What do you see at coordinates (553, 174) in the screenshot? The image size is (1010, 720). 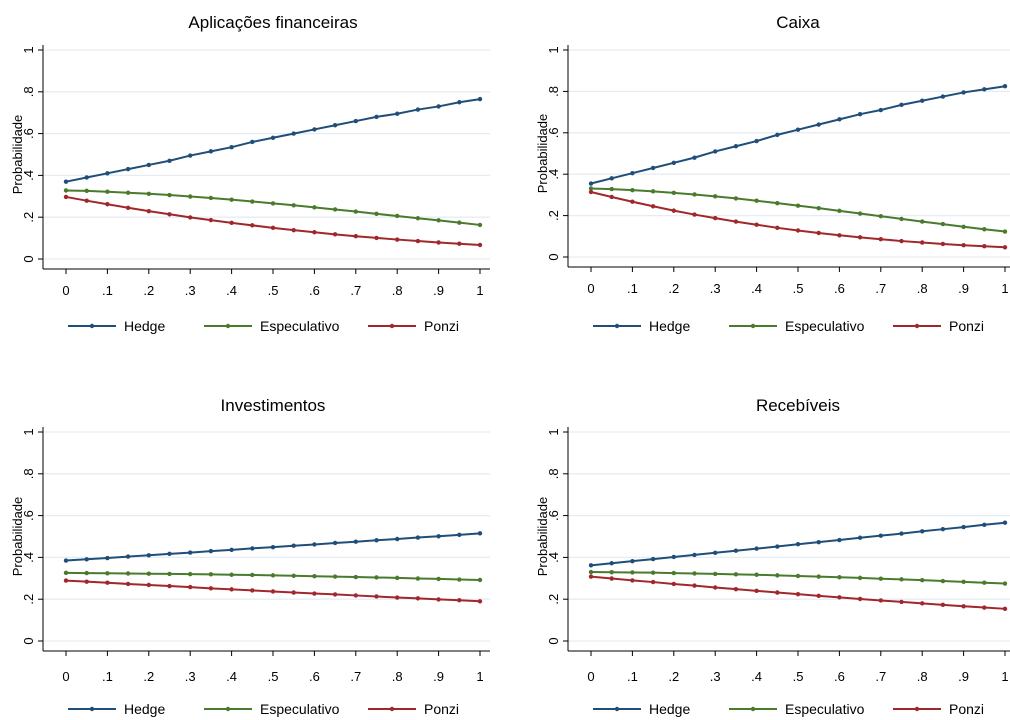 I see `y-tick-label: .4` at bounding box center [553, 174].